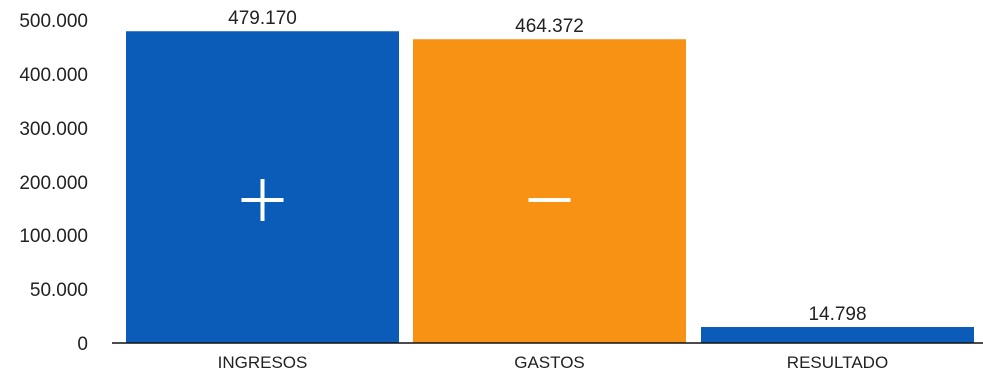  What do you see at coordinates (549, 200) in the screenshot?
I see `minus-icon: —` at bounding box center [549, 200].